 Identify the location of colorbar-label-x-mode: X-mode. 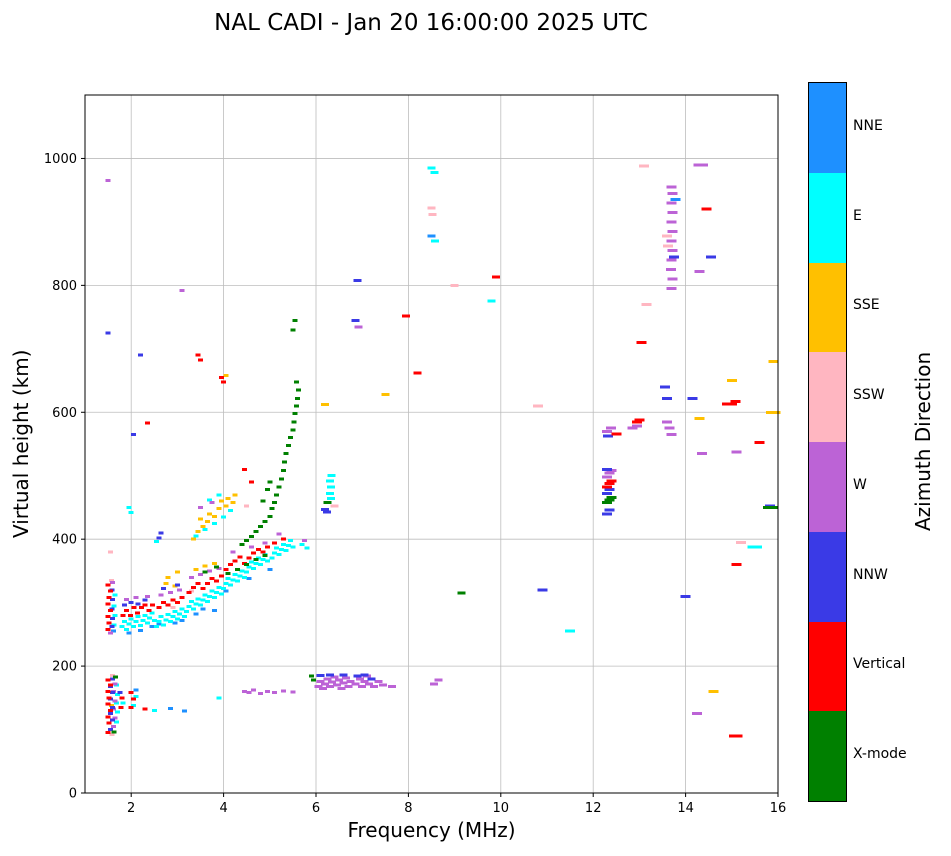
(880, 754).